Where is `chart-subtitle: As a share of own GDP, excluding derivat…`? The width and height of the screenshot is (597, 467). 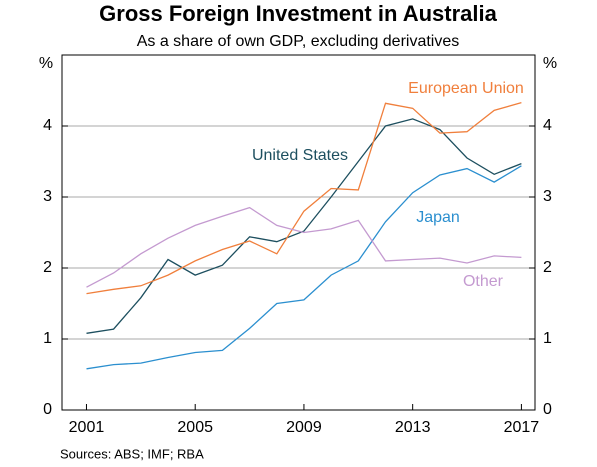 chart-subtitle: As a share of own GDP, excluding derivat… is located at coordinates (298, 41).